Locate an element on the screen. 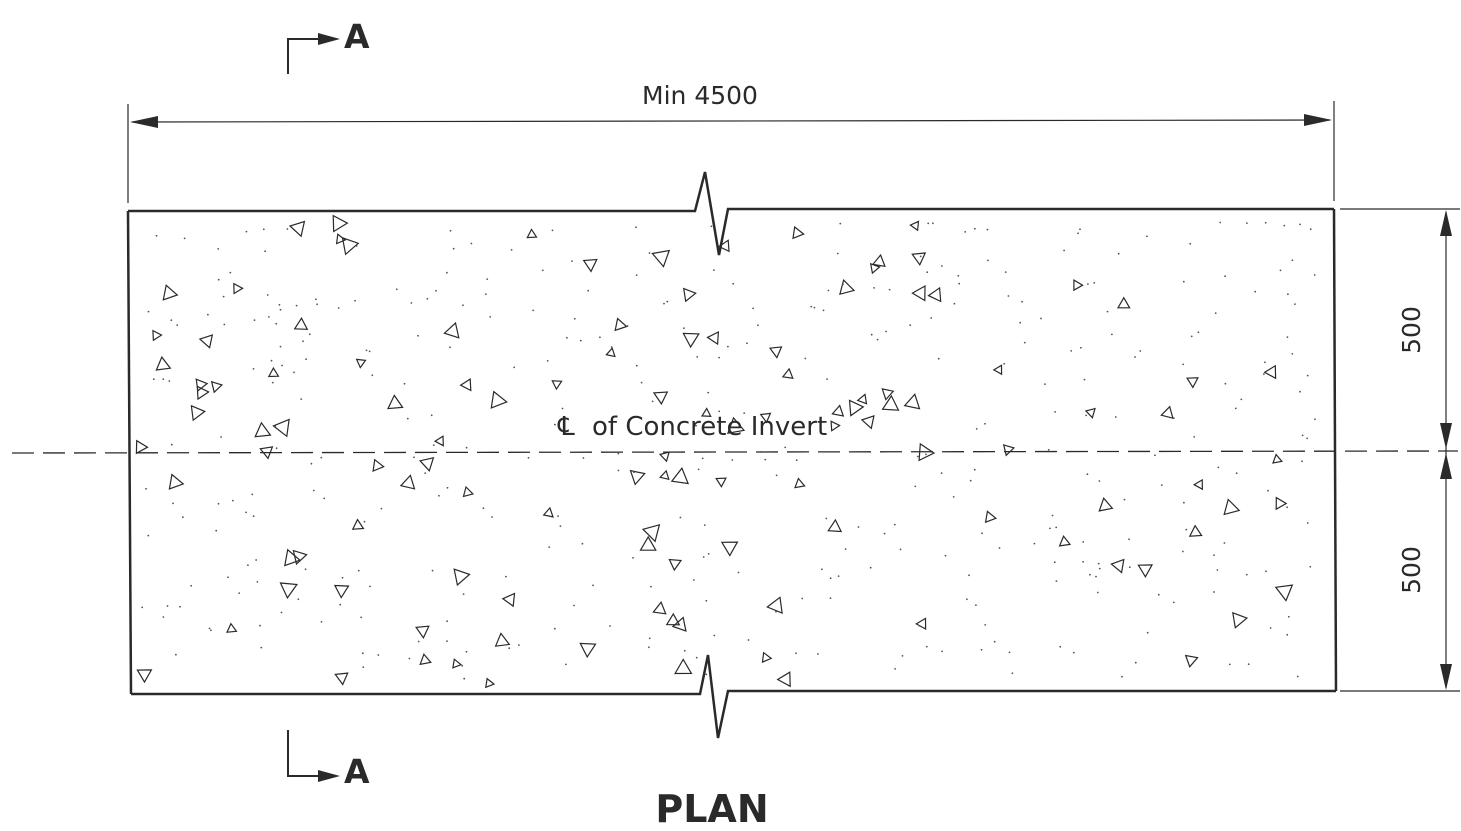 This screenshot has width=1461, height=831. centerline-symbol: ℄ is located at coordinates (566, 427).